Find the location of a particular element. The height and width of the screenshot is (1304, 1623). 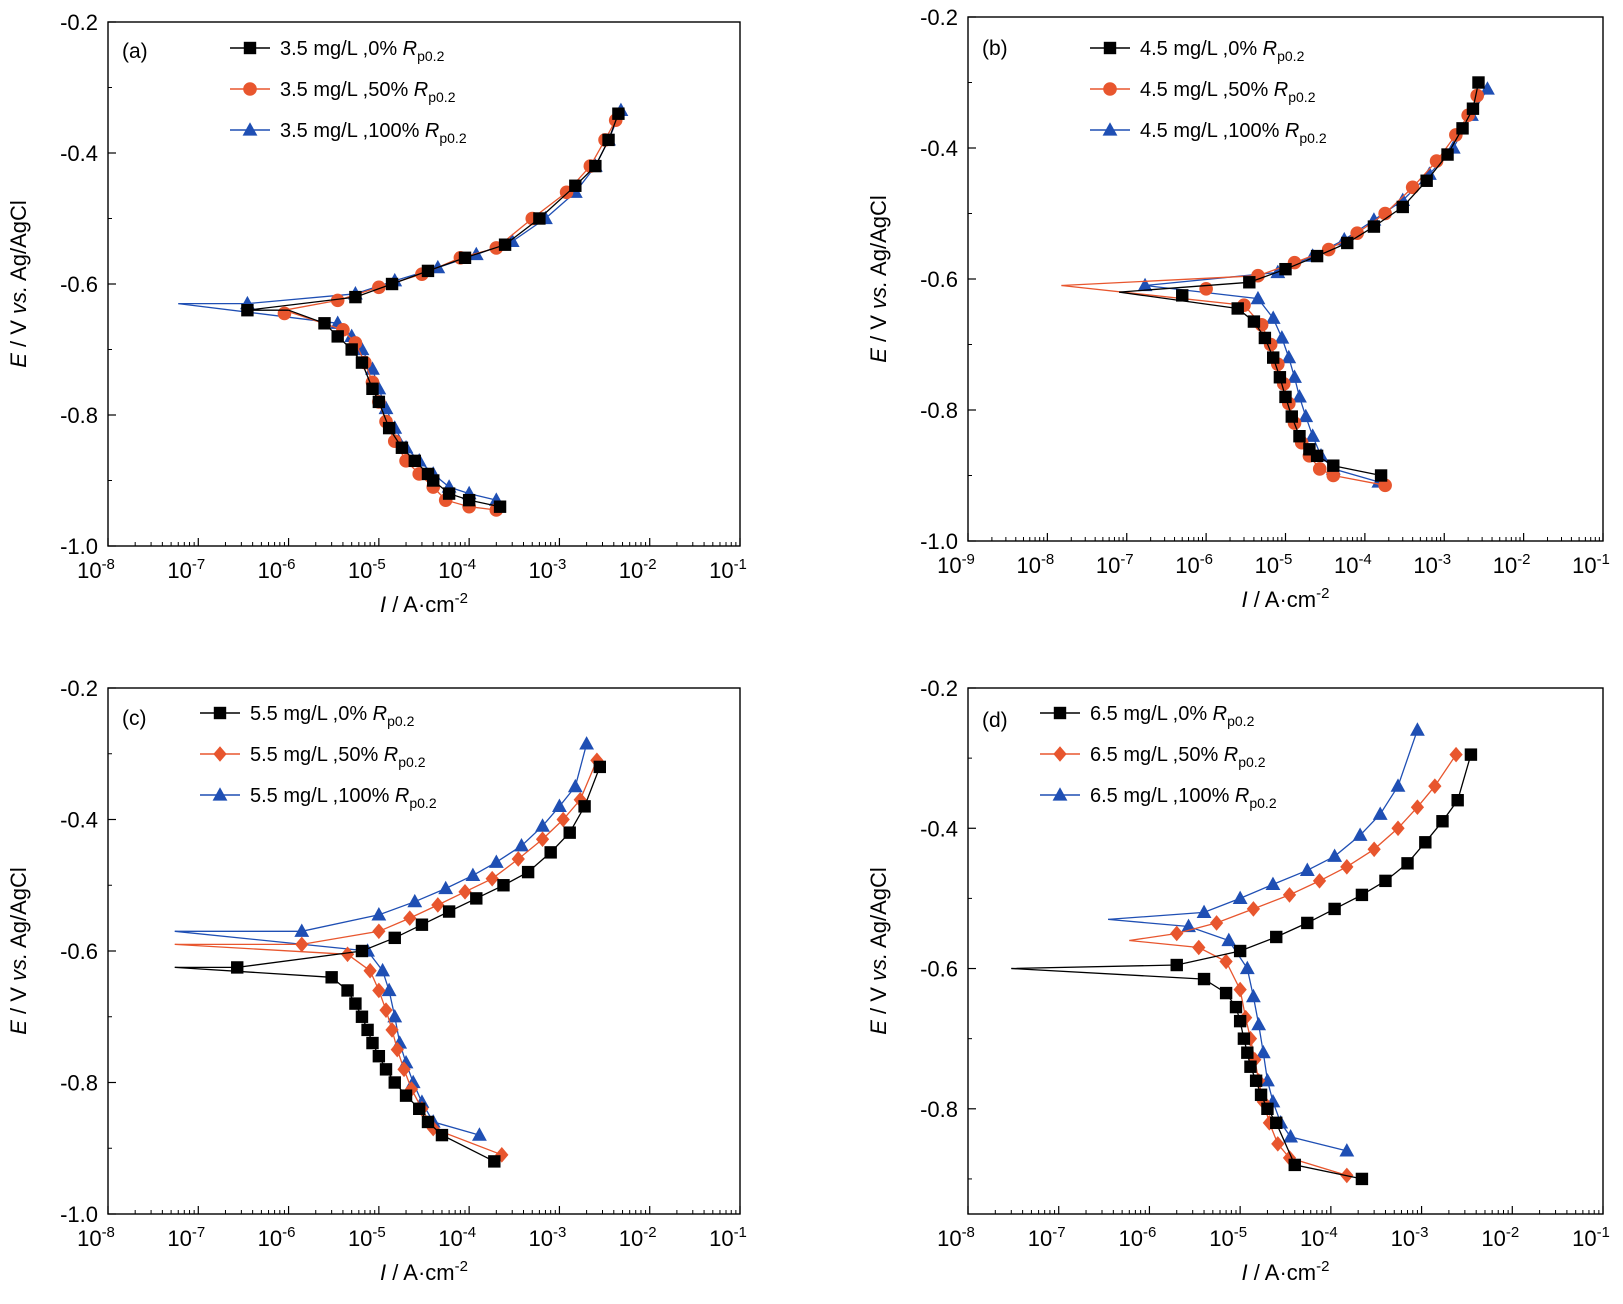

x-tick-exponent: -6 is located at coordinates (288, 564).